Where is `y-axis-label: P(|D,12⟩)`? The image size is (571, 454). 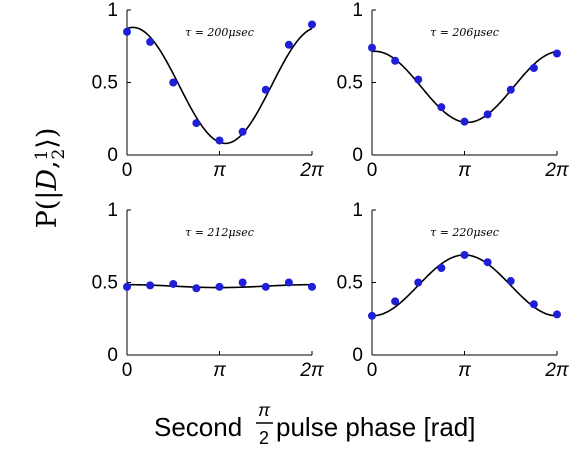
y-axis-label: P(|D,12⟩) is located at coordinates (50, 178).